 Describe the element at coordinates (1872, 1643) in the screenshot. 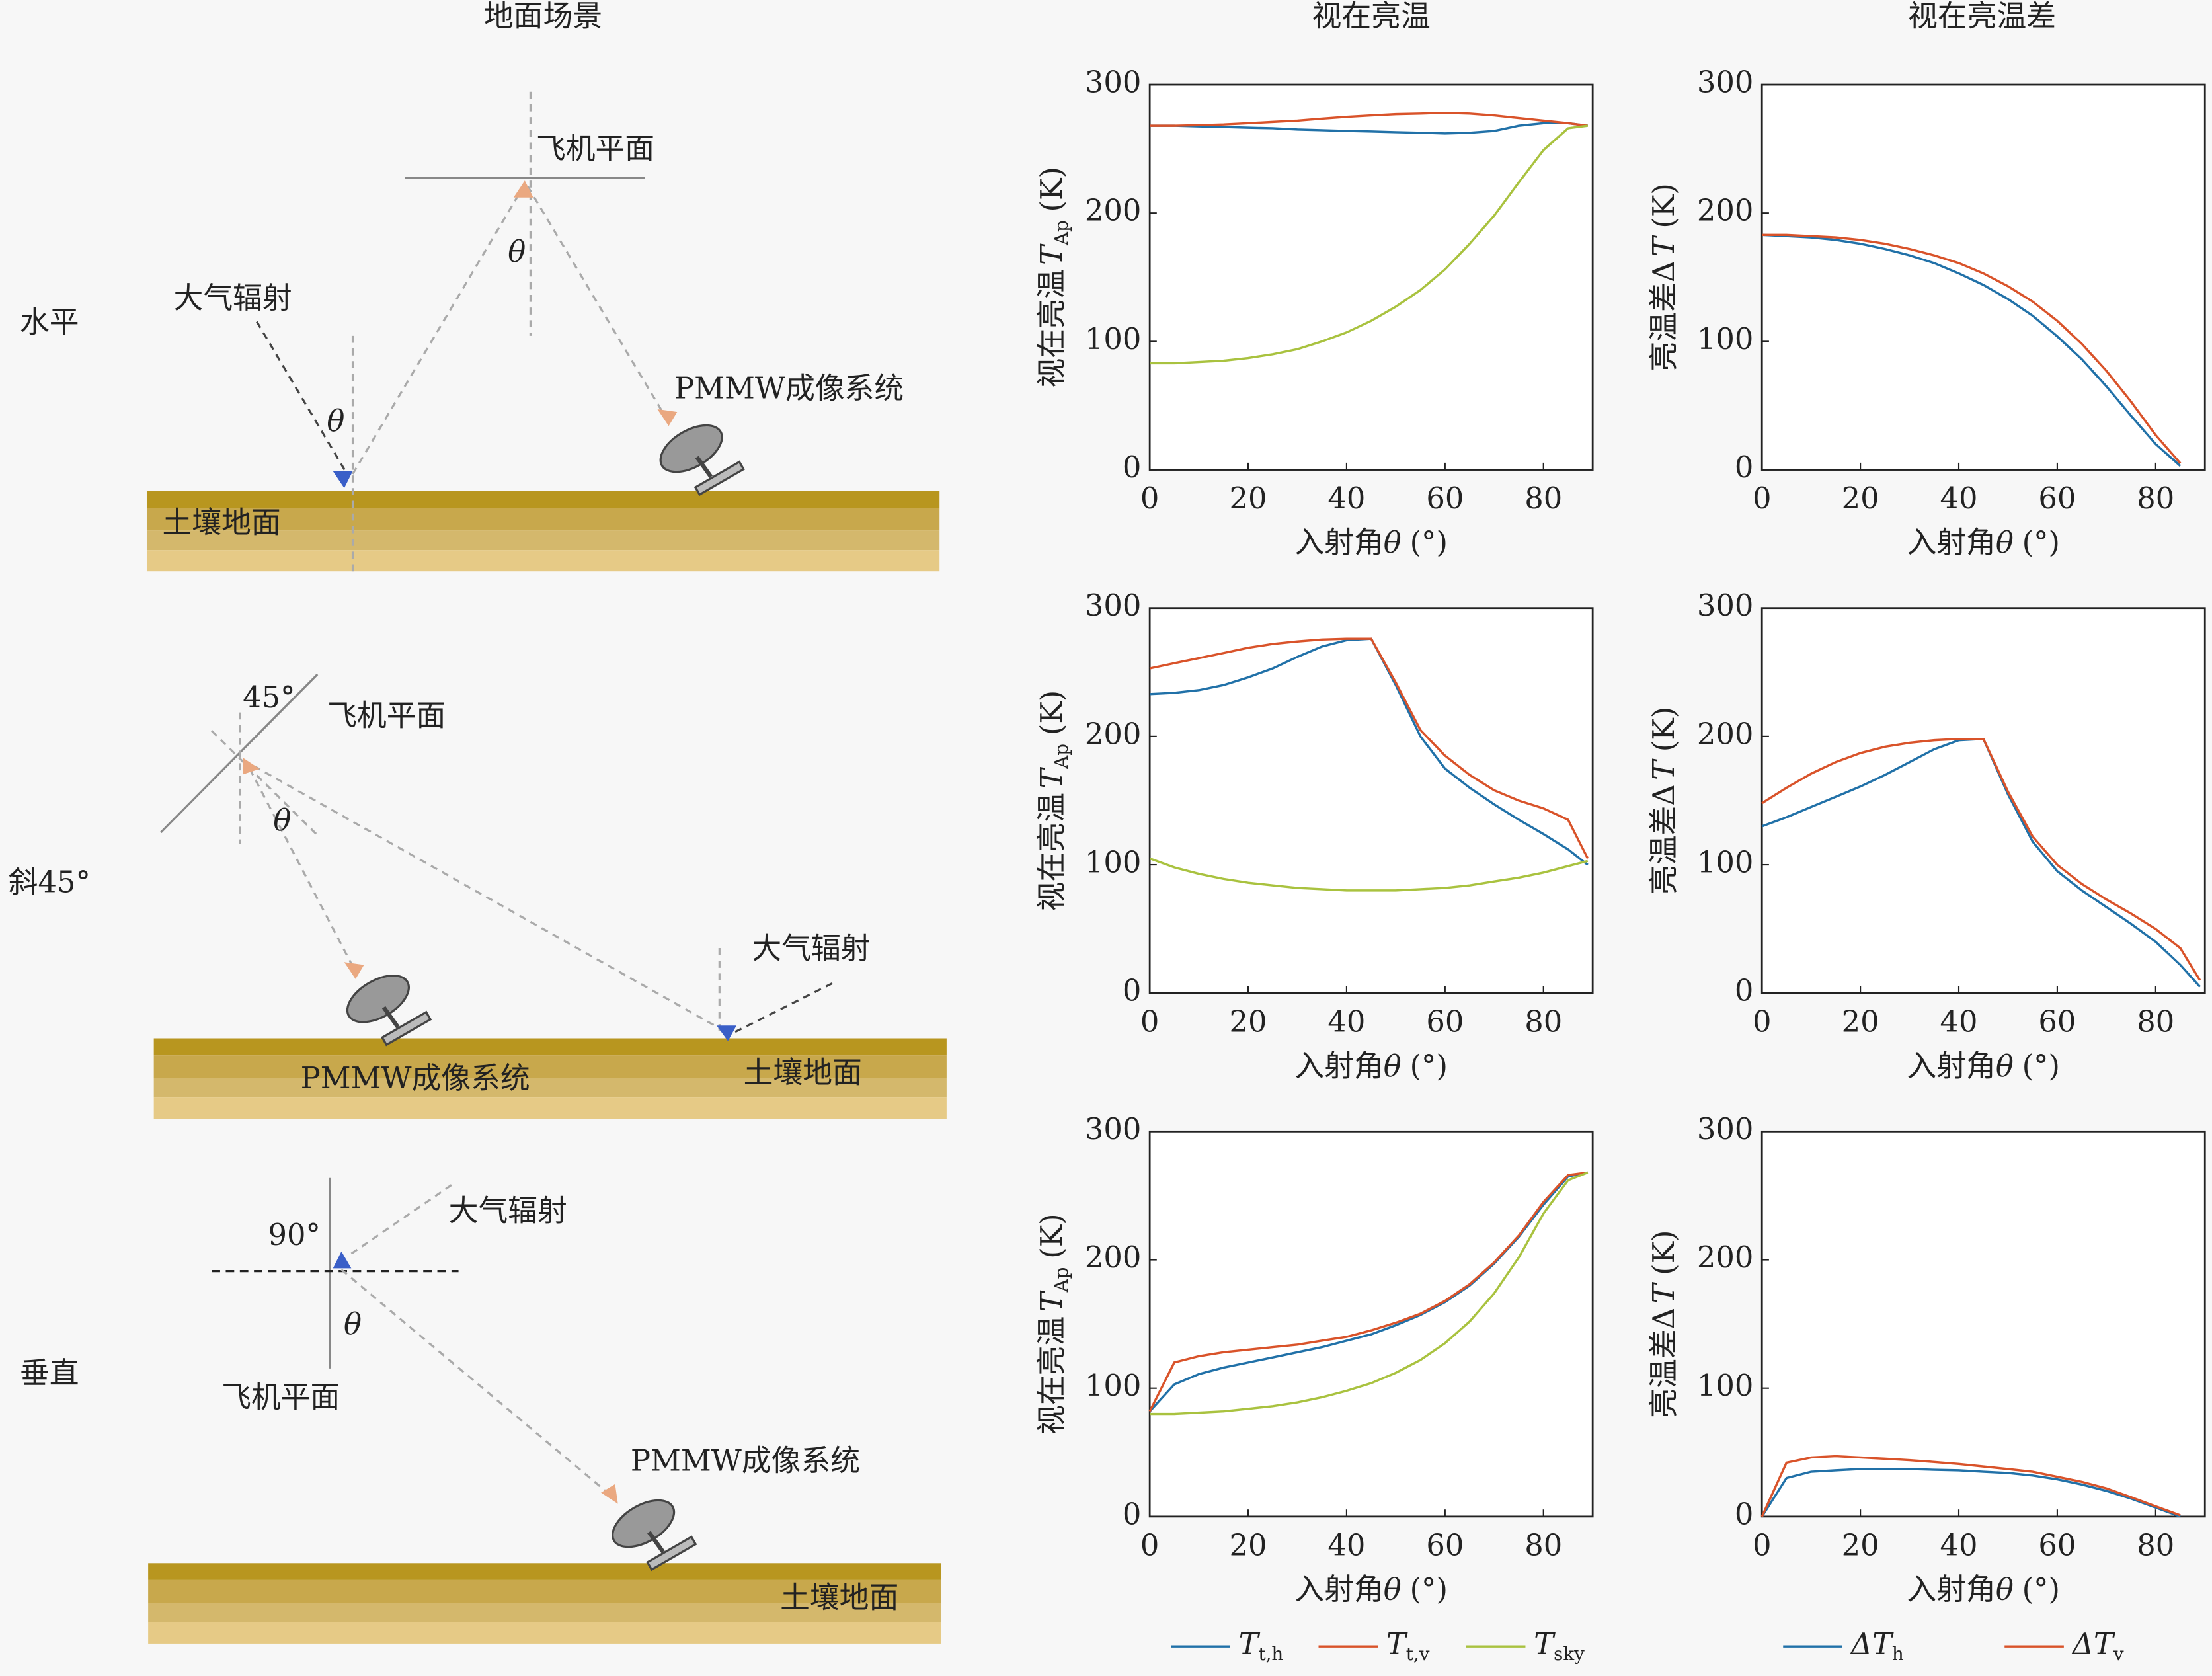

I see `legend-name: ΔT` at that location.